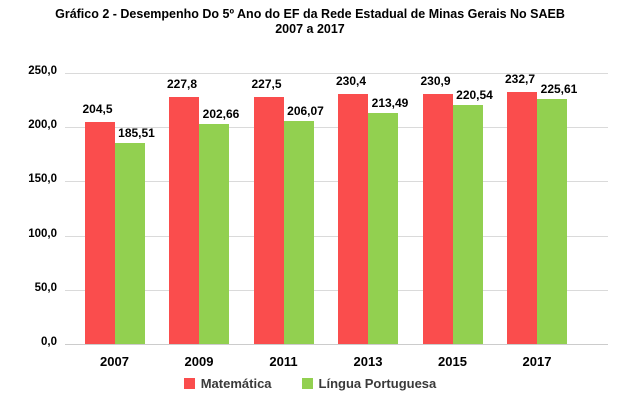 The height and width of the screenshot is (405, 620). What do you see at coordinates (368, 361) in the screenshot?
I see `x-axis-label-2013: 2013` at bounding box center [368, 361].